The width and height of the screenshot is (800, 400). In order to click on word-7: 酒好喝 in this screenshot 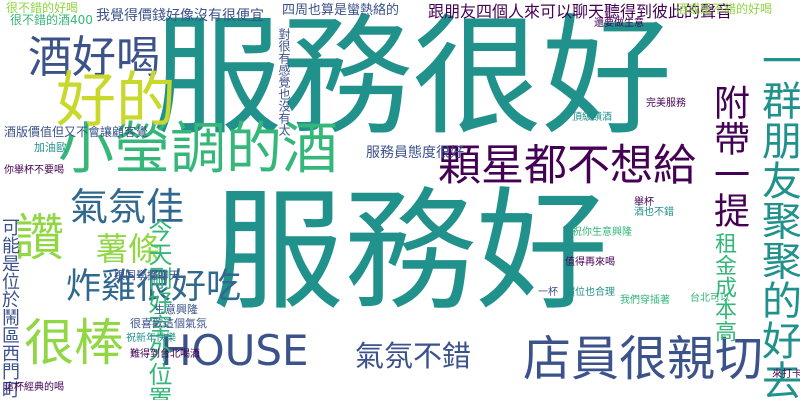, I will do `click(94, 57)`.